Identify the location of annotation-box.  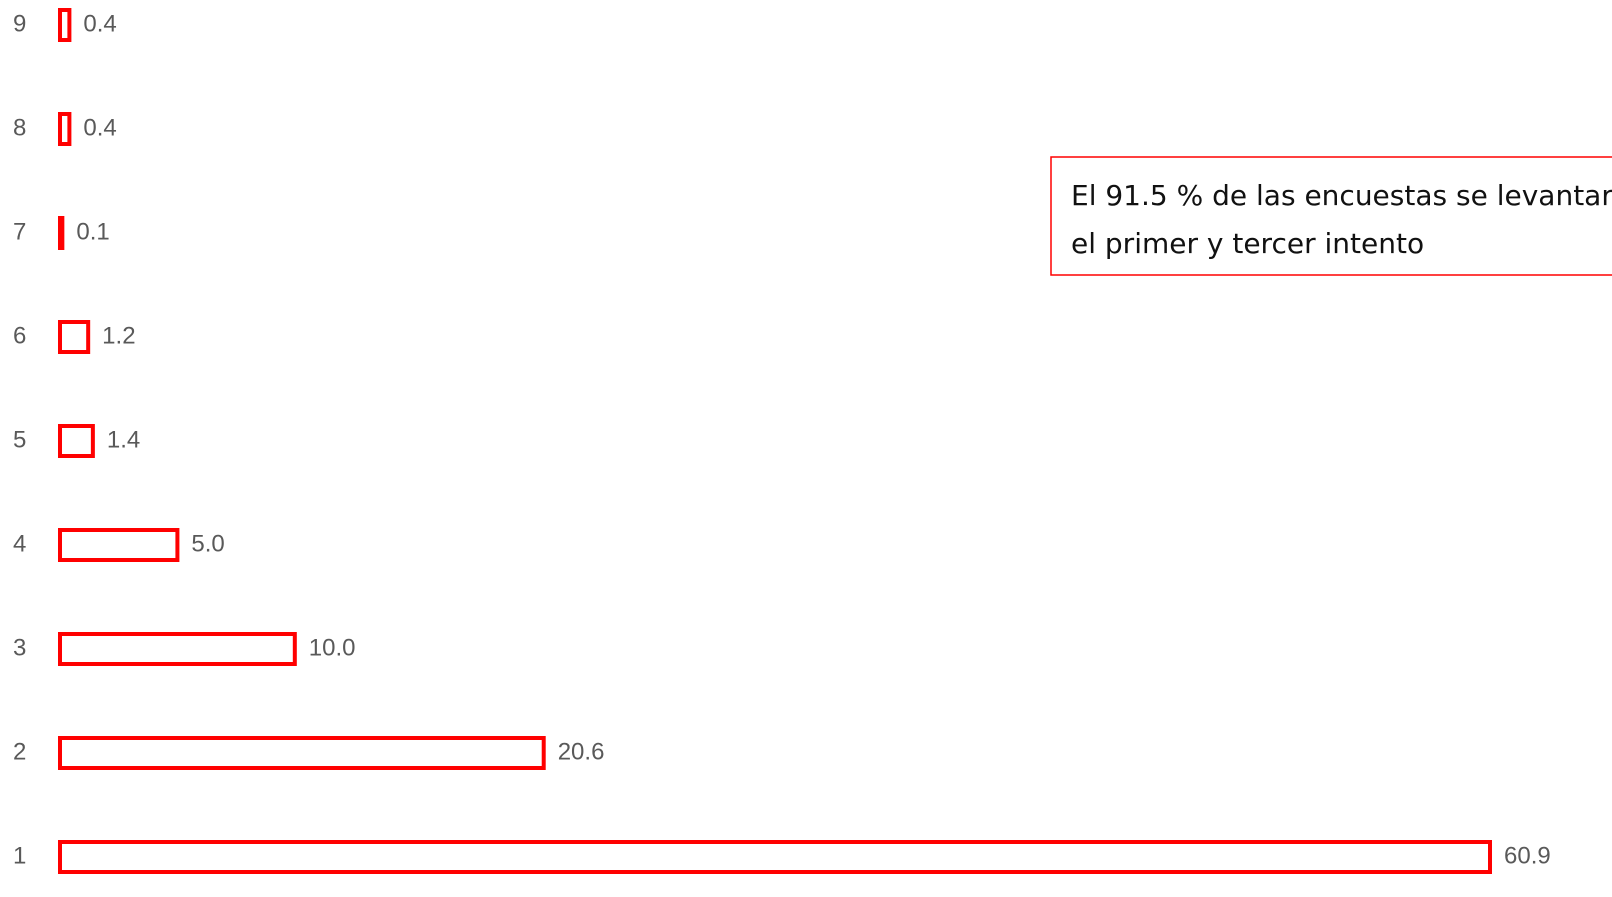
(1331, 216).